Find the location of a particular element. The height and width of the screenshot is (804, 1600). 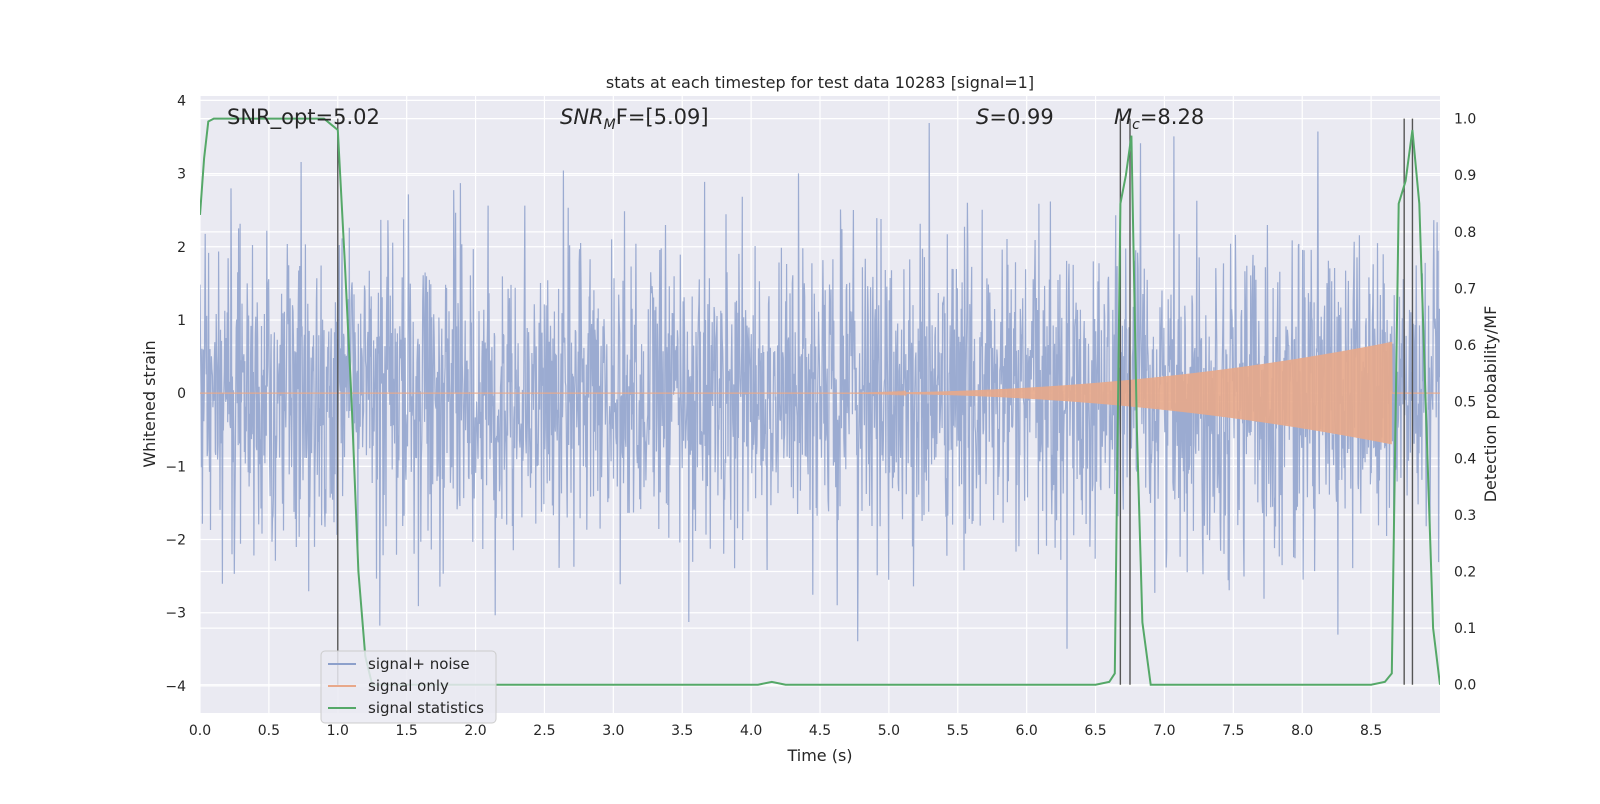

x-tick-label: 3.5 is located at coordinates (682, 731).